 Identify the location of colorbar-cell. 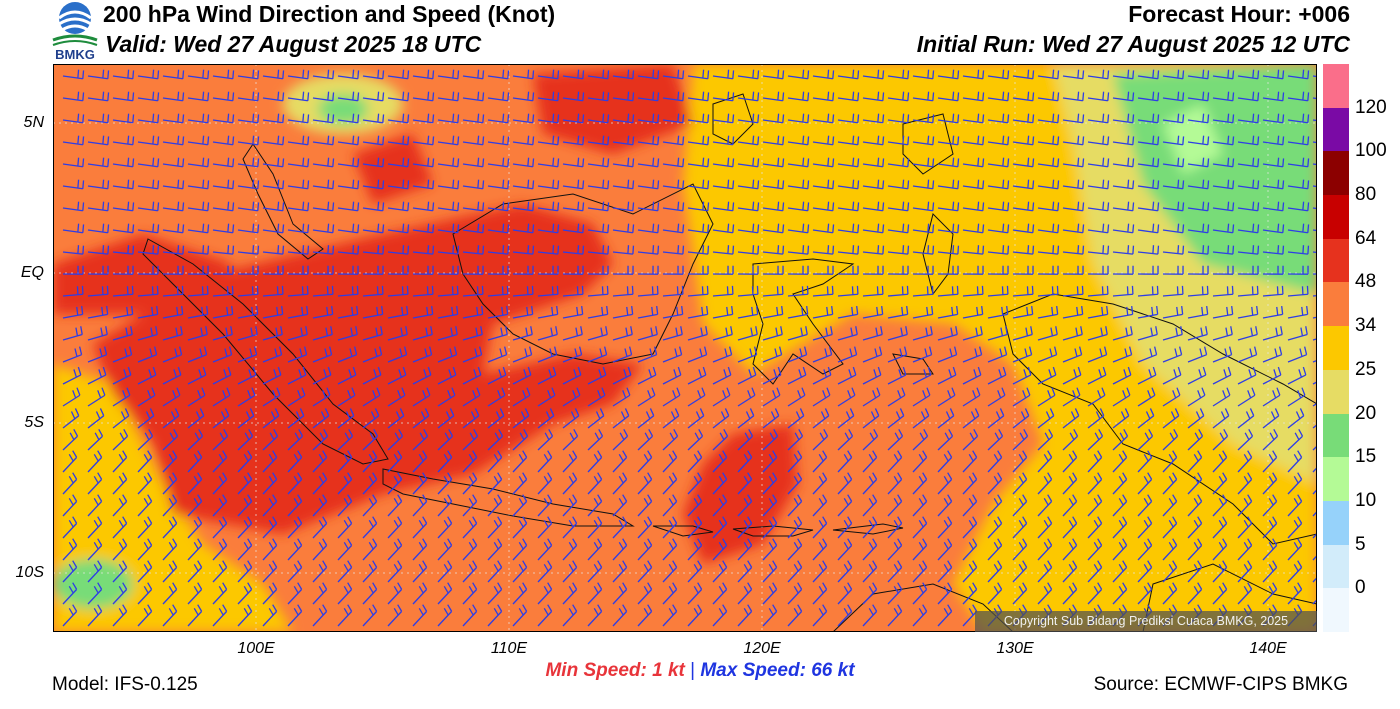
(1336, 260).